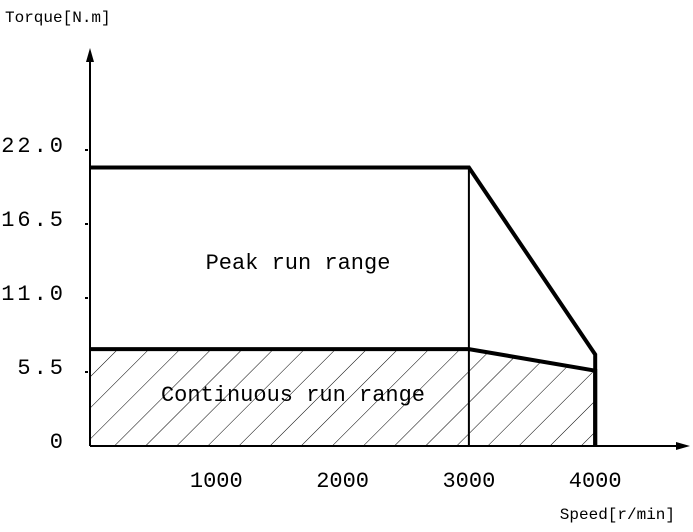 The image size is (693, 532). I want to click on x-axis-arrow, so click(683, 446).